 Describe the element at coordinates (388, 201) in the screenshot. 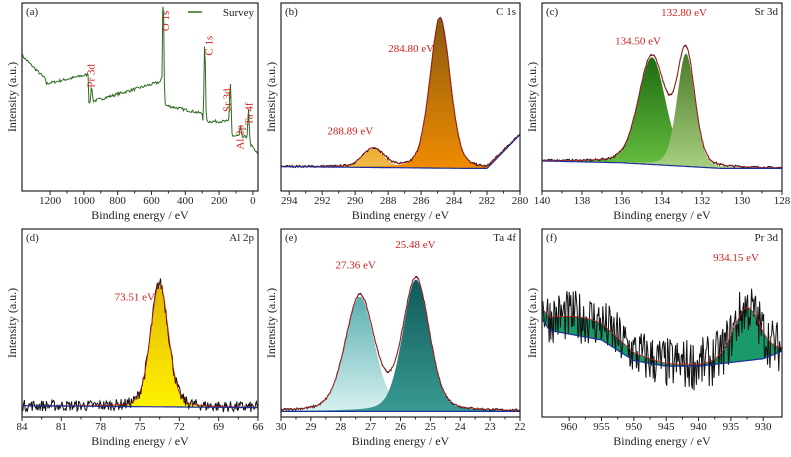

I see `x-tick-label: 288` at that location.